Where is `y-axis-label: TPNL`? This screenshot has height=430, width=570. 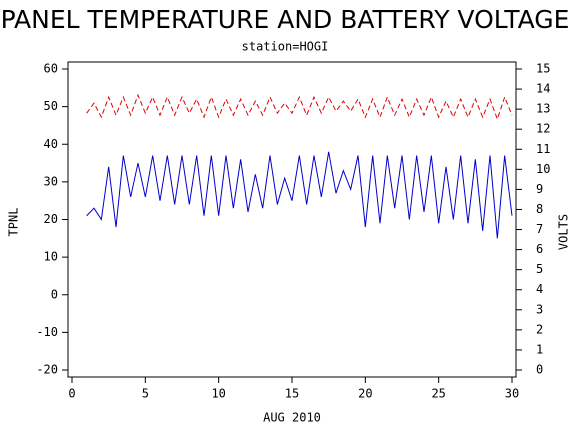 y-axis-label: TPNL is located at coordinates (14, 222).